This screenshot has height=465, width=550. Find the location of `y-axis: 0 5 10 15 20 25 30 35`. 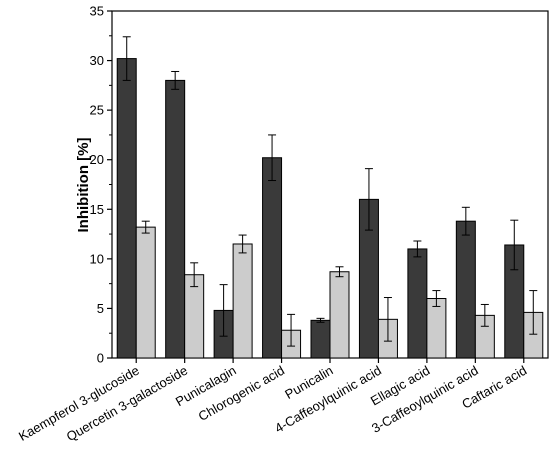

y-axis: 0 5 10 15 20 25 30 35 is located at coordinates (101, 185).